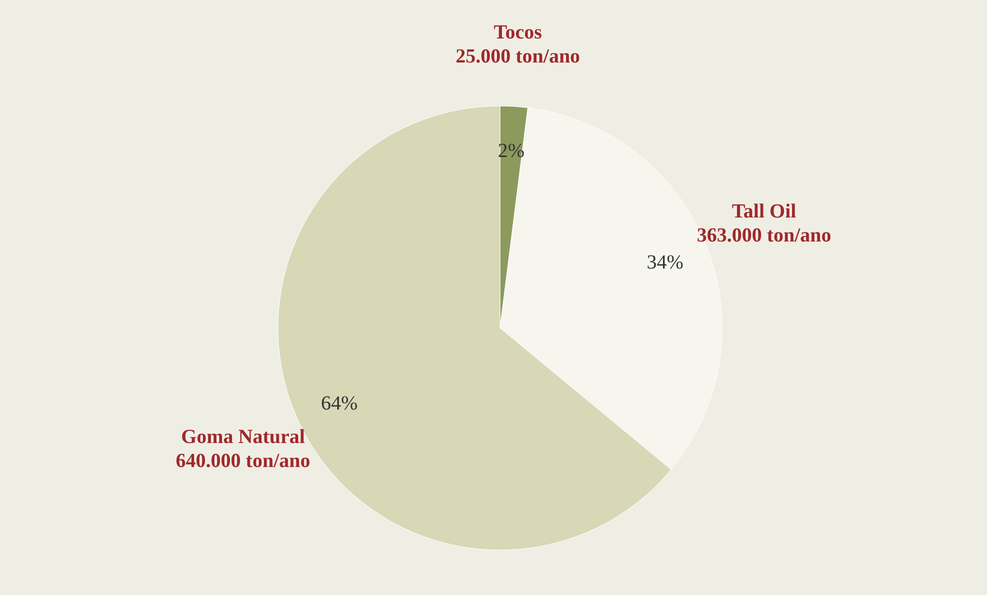  I want to click on data-label: 64%, so click(339, 403).